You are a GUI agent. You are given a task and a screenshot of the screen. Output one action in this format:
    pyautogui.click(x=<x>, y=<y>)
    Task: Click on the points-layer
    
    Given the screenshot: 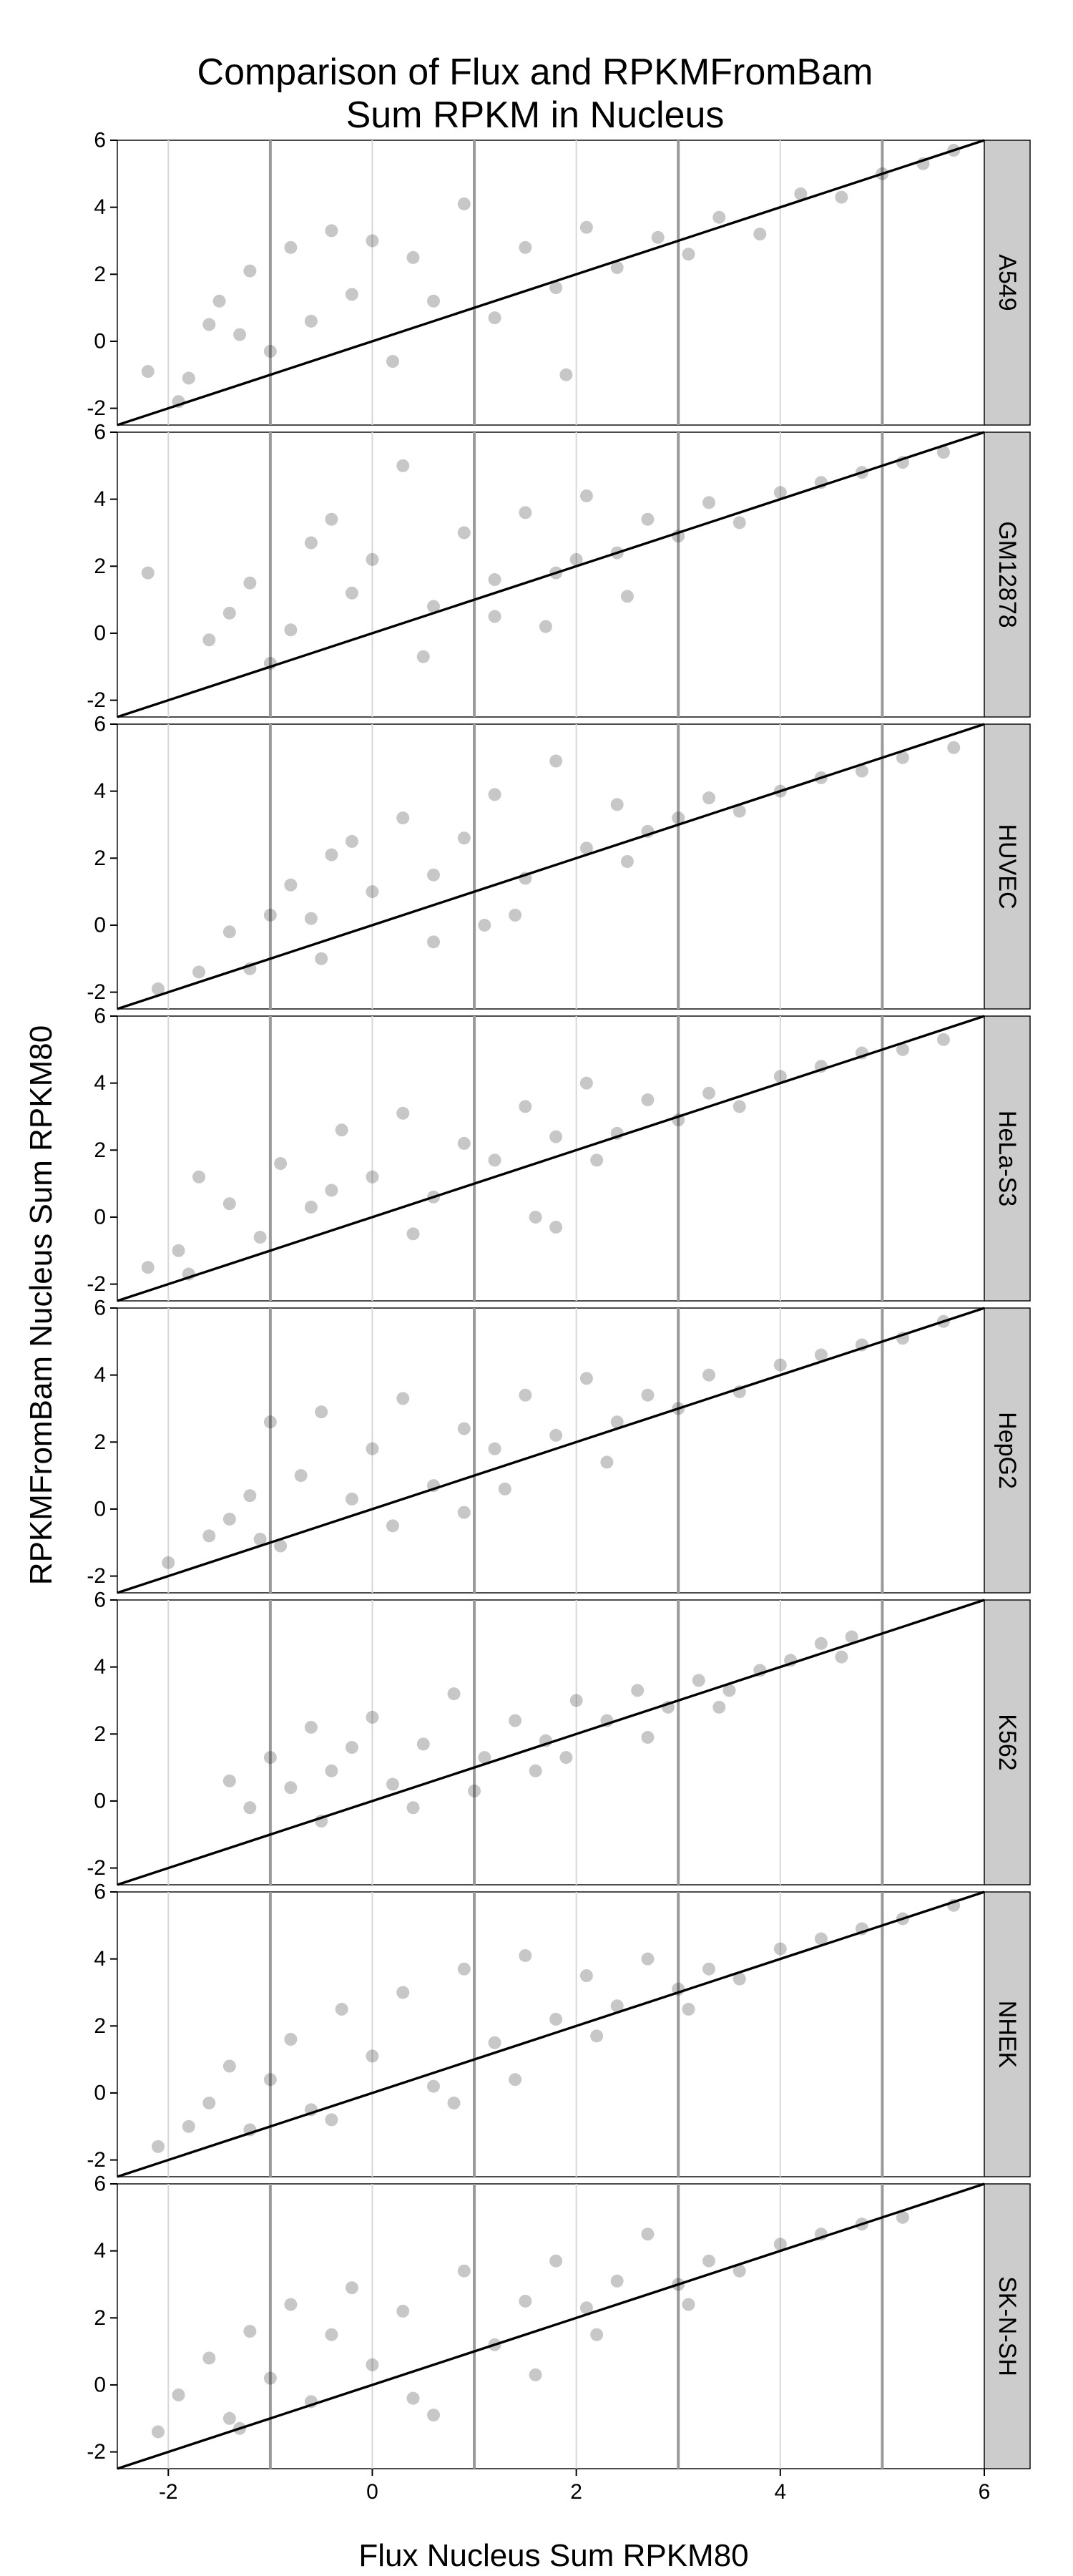 What is the action you would take?
    pyautogui.click(x=540, y=1729)
    